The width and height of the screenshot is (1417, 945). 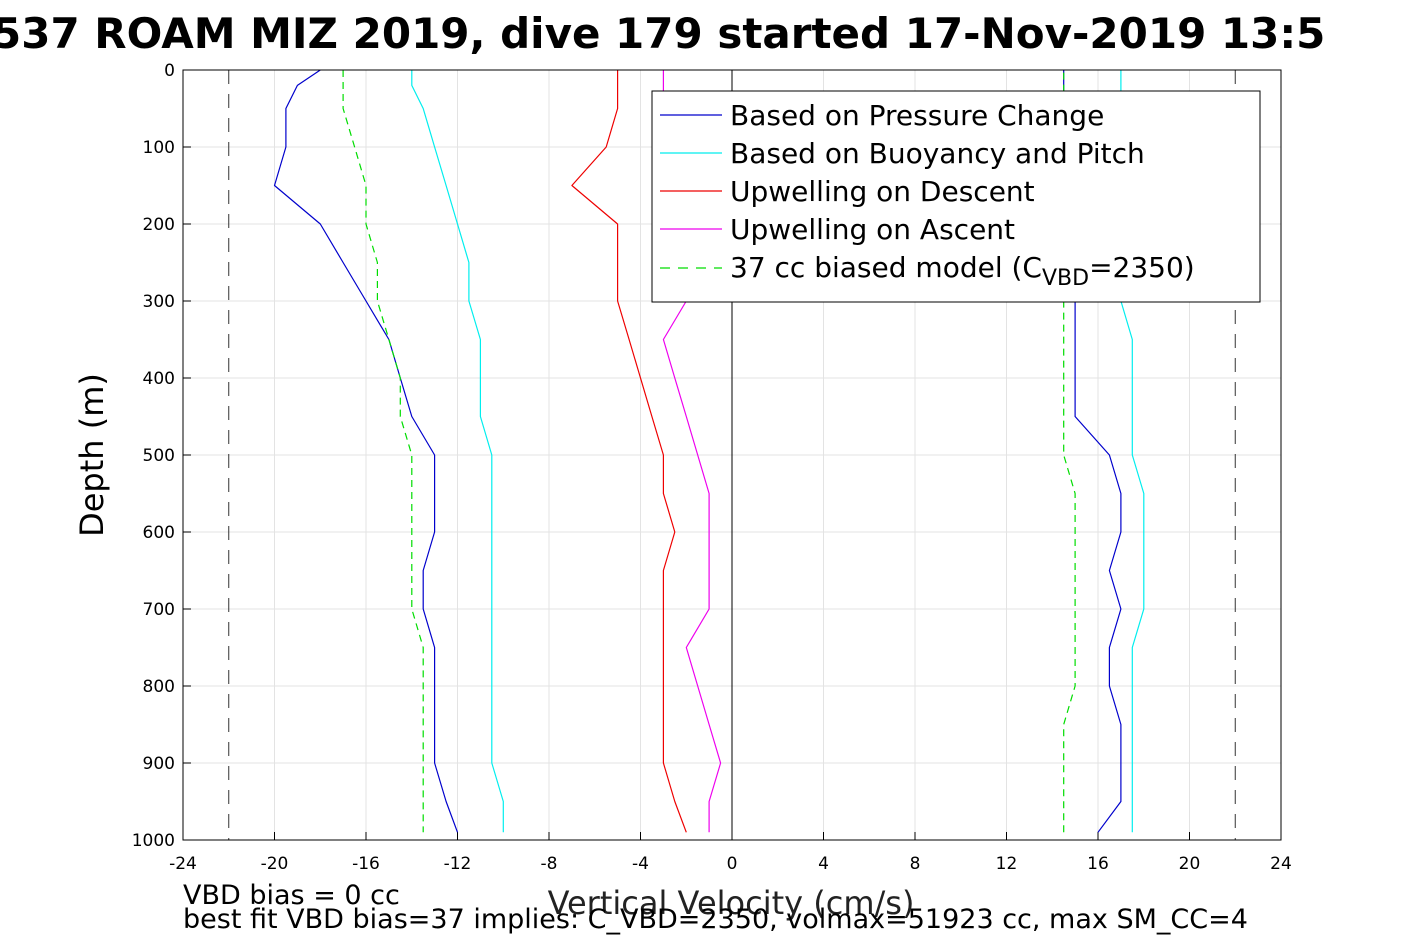 I want to click on legend-label-buoyancy: Based on Buoyancy and Pitch, so click(x=937, y=153).